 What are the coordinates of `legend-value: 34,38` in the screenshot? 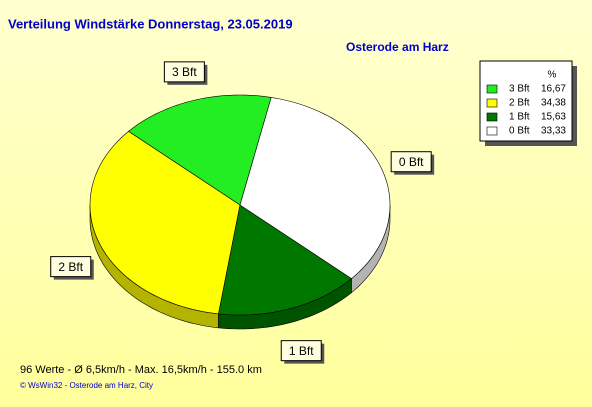 It's located at (553, 103).